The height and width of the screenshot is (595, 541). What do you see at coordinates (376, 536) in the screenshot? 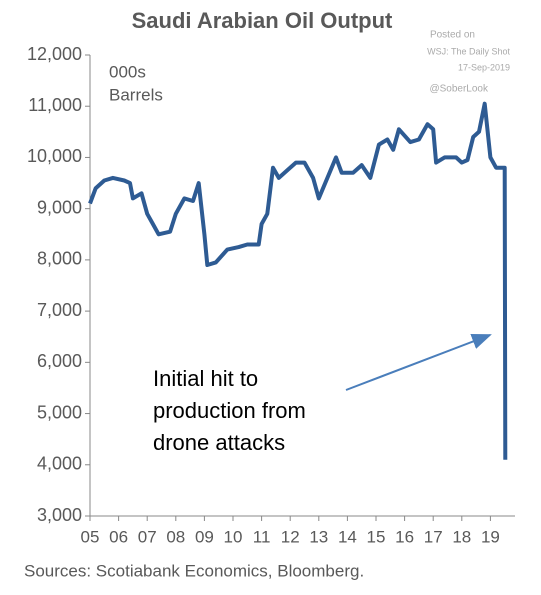
I see `x-tick-label: 15` at bounding box center [376, 536].